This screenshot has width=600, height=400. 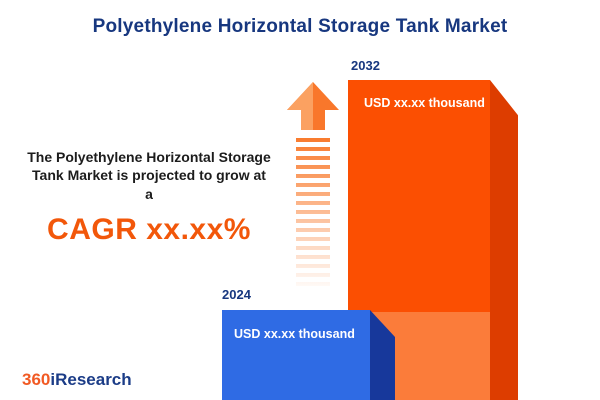 What do you see at coordinates (365, 65) in the screenshot?
I see `bar-2032-year-label: 2032` at bounding box center [365, 65].